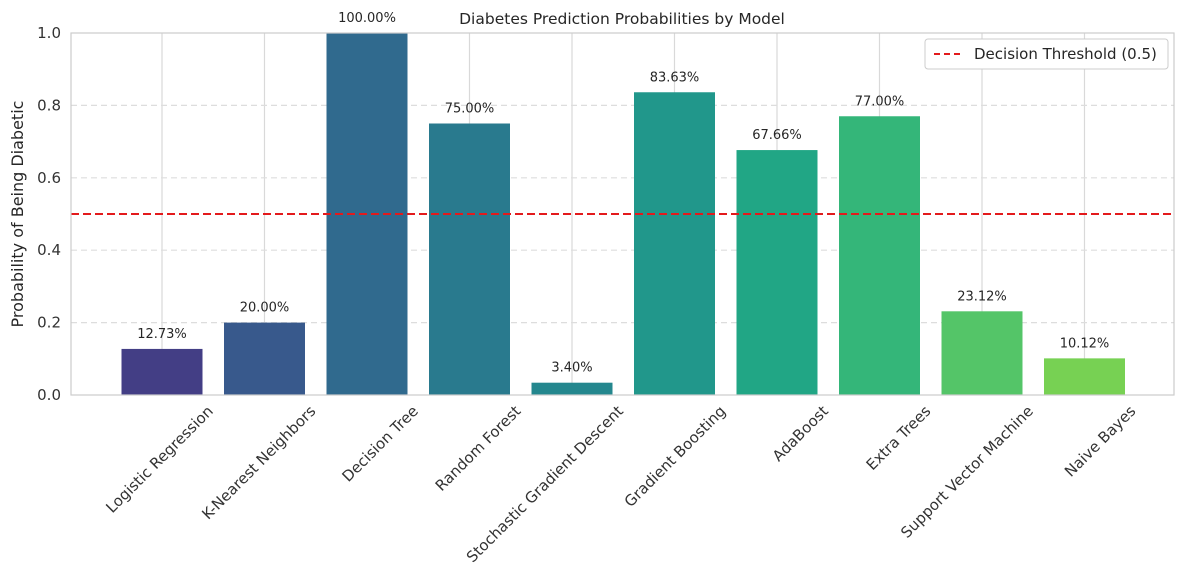 The image size is (1184, 583). What do you see at coordinates (1085, 343) in the screenshot?
I see `data-label: 10.12%` at bounding box center [1085, 343].